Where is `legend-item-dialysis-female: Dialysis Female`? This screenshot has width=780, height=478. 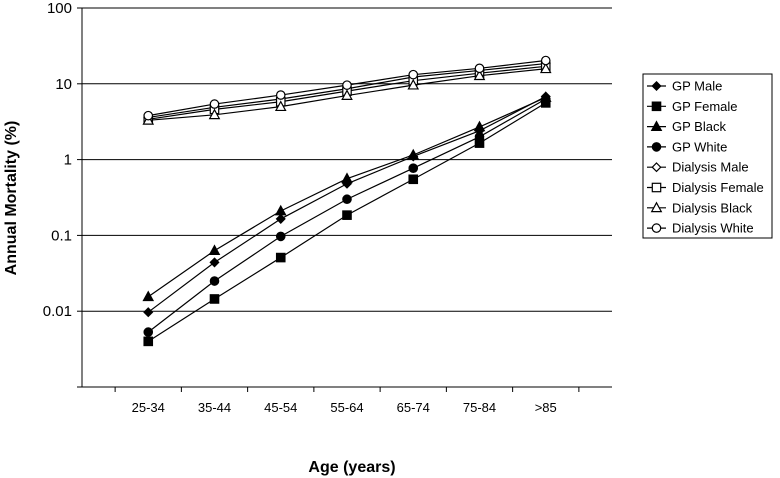
legend-item-dialysis-female: Dialysis Female is located at coordinates (705, 187).